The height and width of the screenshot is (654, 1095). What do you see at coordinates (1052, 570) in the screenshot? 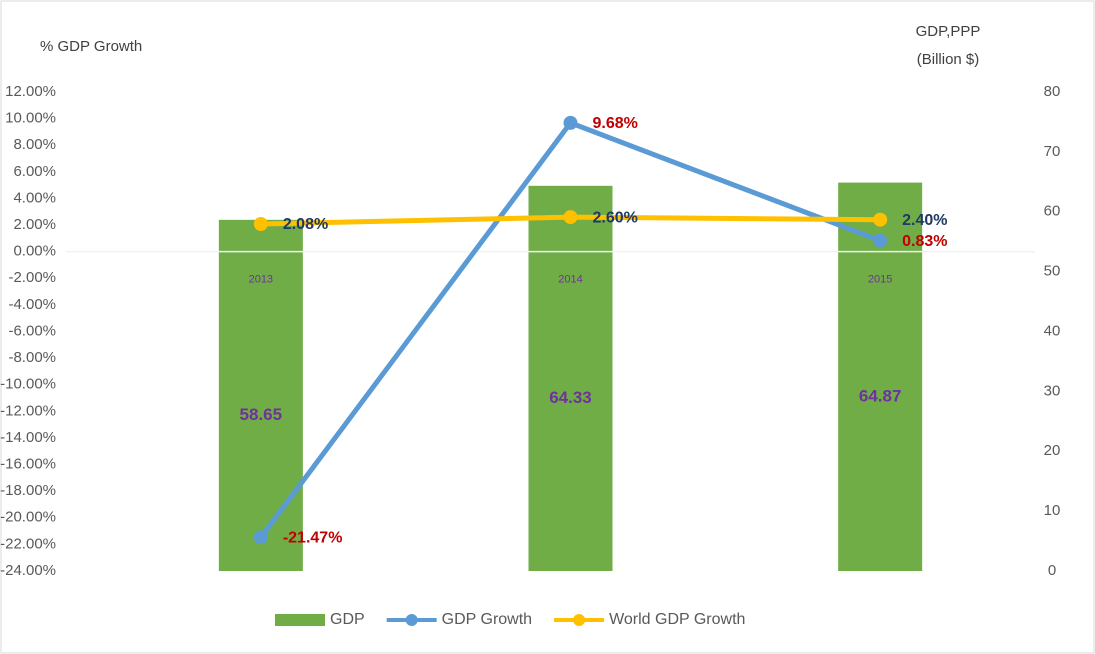
I see `y2-tick-label: 0` at bounding box center [1052, 570].